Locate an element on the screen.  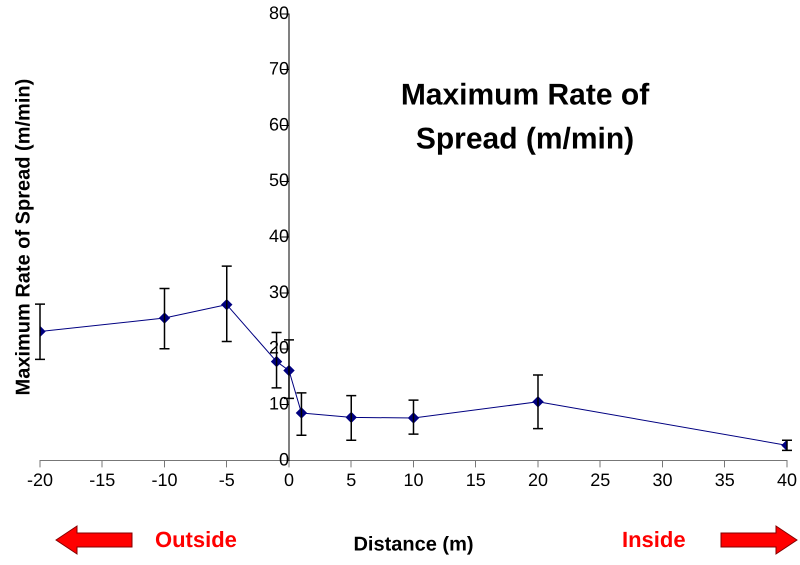
y-tick-label: 50 is located at coordinates (278, 180).